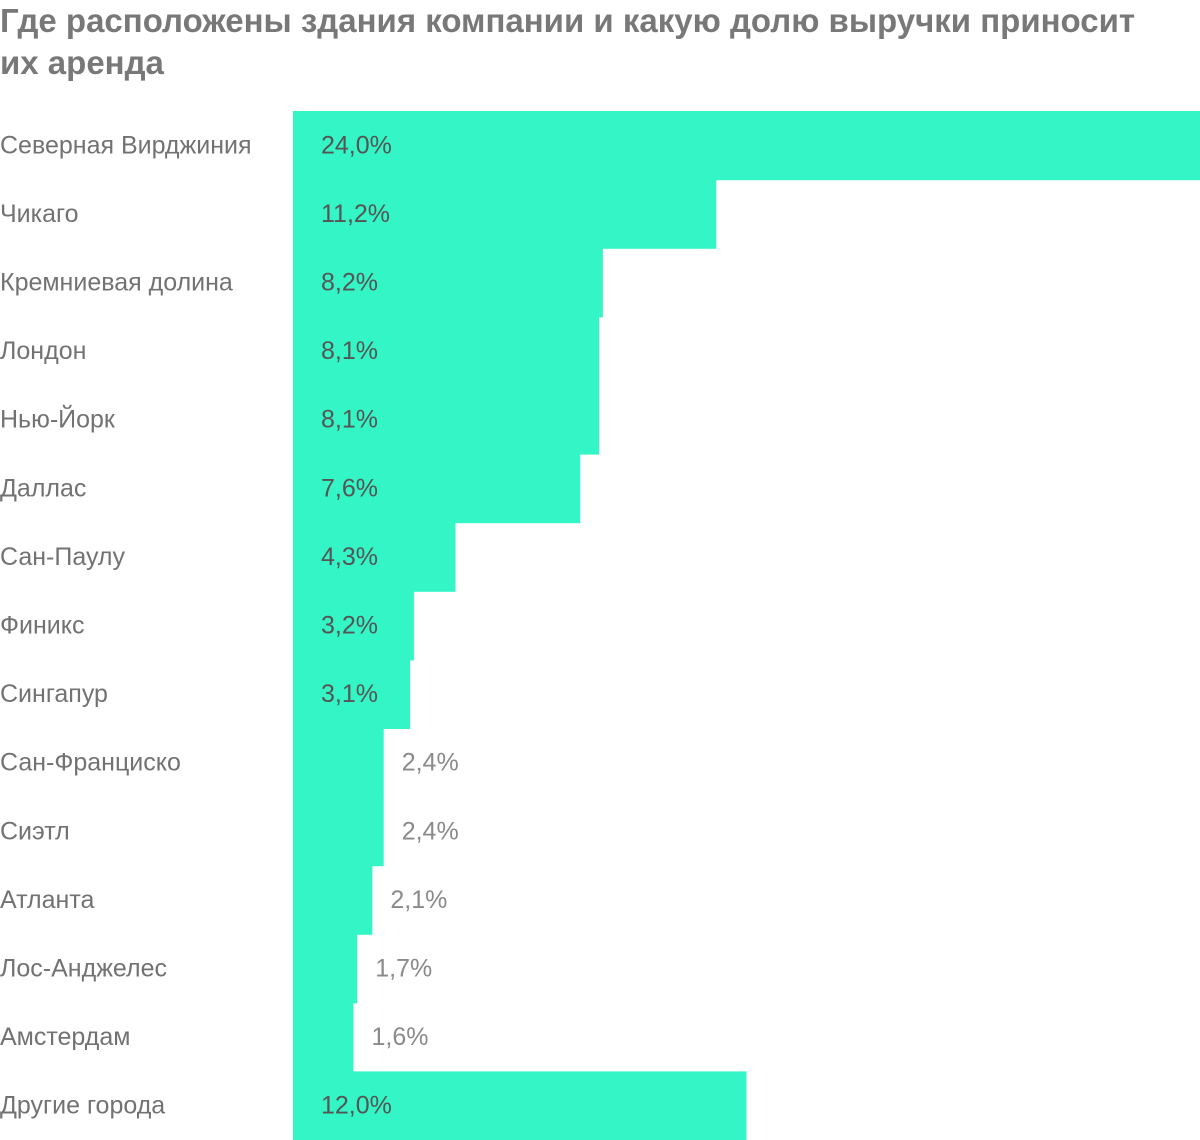 The image size is (1200, 1140). What do you see at coordinates (42, 626) in the screenshot?
I see `category-label: Финикс` at bounding box center [42, 626].